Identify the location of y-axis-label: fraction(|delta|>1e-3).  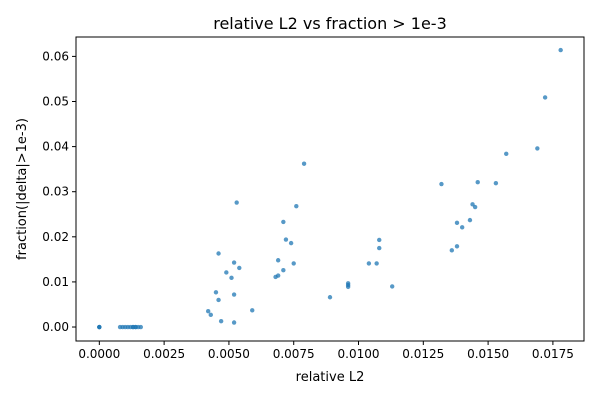
(22, 189).